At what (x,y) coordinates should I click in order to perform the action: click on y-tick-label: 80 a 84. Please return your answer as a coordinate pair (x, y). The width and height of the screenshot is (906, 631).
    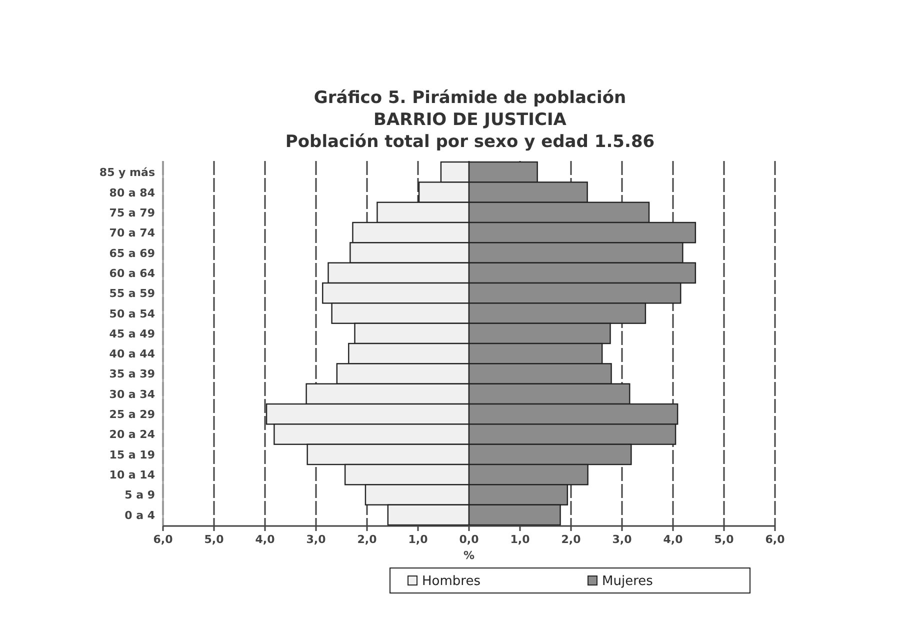
    Looking at the image, I should click on (132, 193).